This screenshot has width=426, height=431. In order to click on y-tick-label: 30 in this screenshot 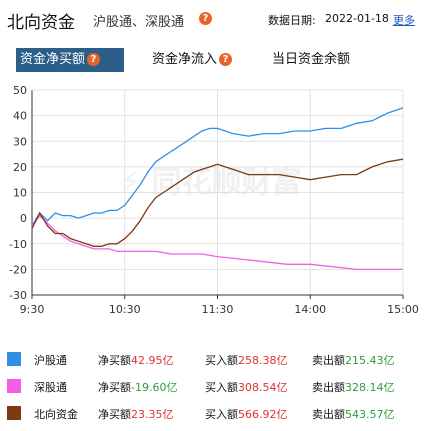, I will do `click(20, 141)`.